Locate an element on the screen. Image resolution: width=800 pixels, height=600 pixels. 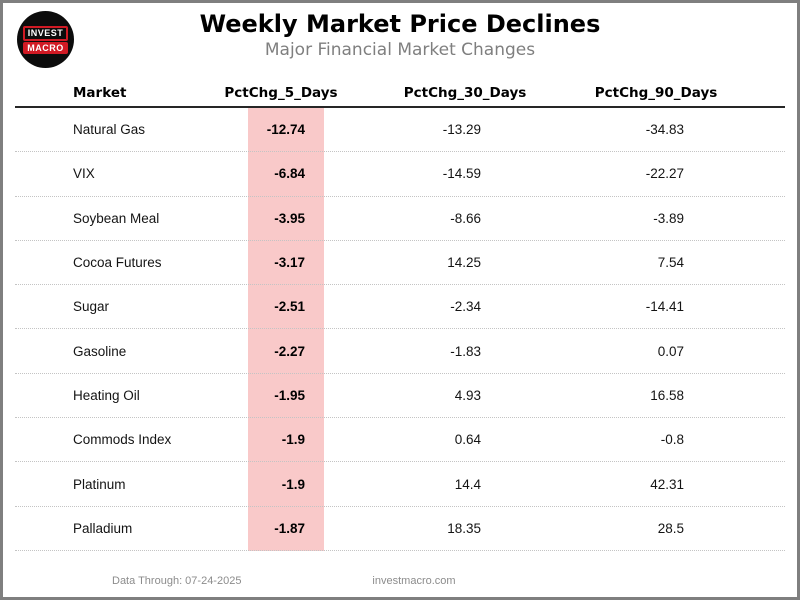
market-name: Palladium is located at coordinates (103, 528).